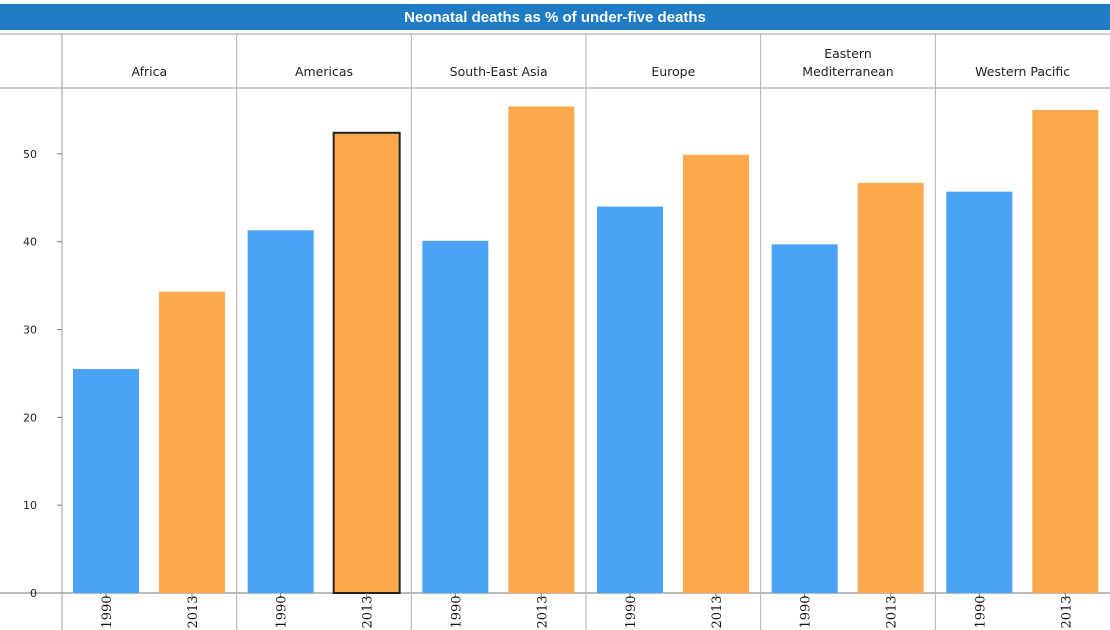 This screenshot has width=1110, height=630. What do you see at coordinates (324, 71) in the screenshot?
I see `panel-label: Americas` at bounding box center [324, 71].